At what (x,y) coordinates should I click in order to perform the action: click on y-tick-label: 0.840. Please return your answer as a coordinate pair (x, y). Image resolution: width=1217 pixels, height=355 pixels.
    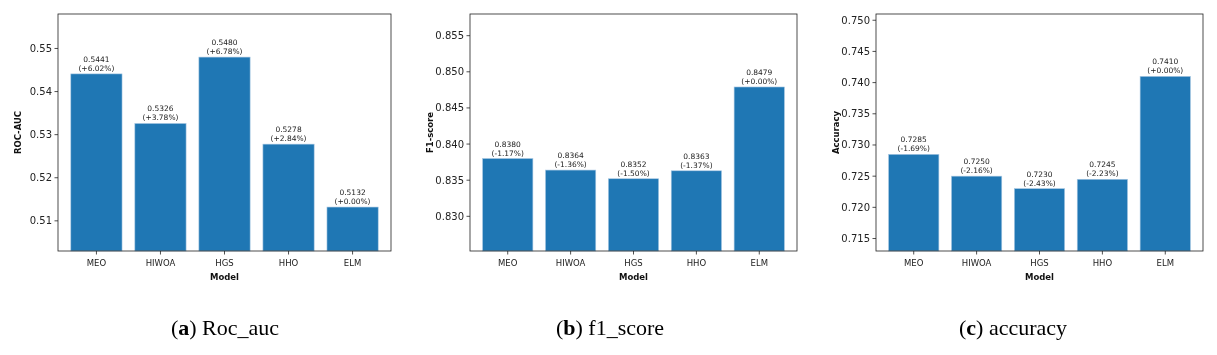
    Looking at the image, I should click on (449, 144).